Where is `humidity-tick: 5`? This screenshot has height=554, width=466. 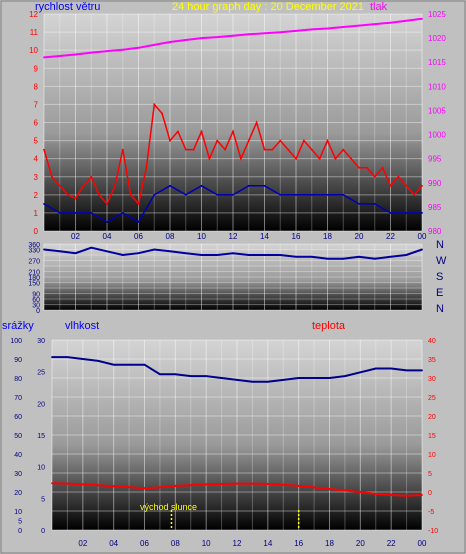 humidity-tick: 5 is located at coordinates (43, 499).